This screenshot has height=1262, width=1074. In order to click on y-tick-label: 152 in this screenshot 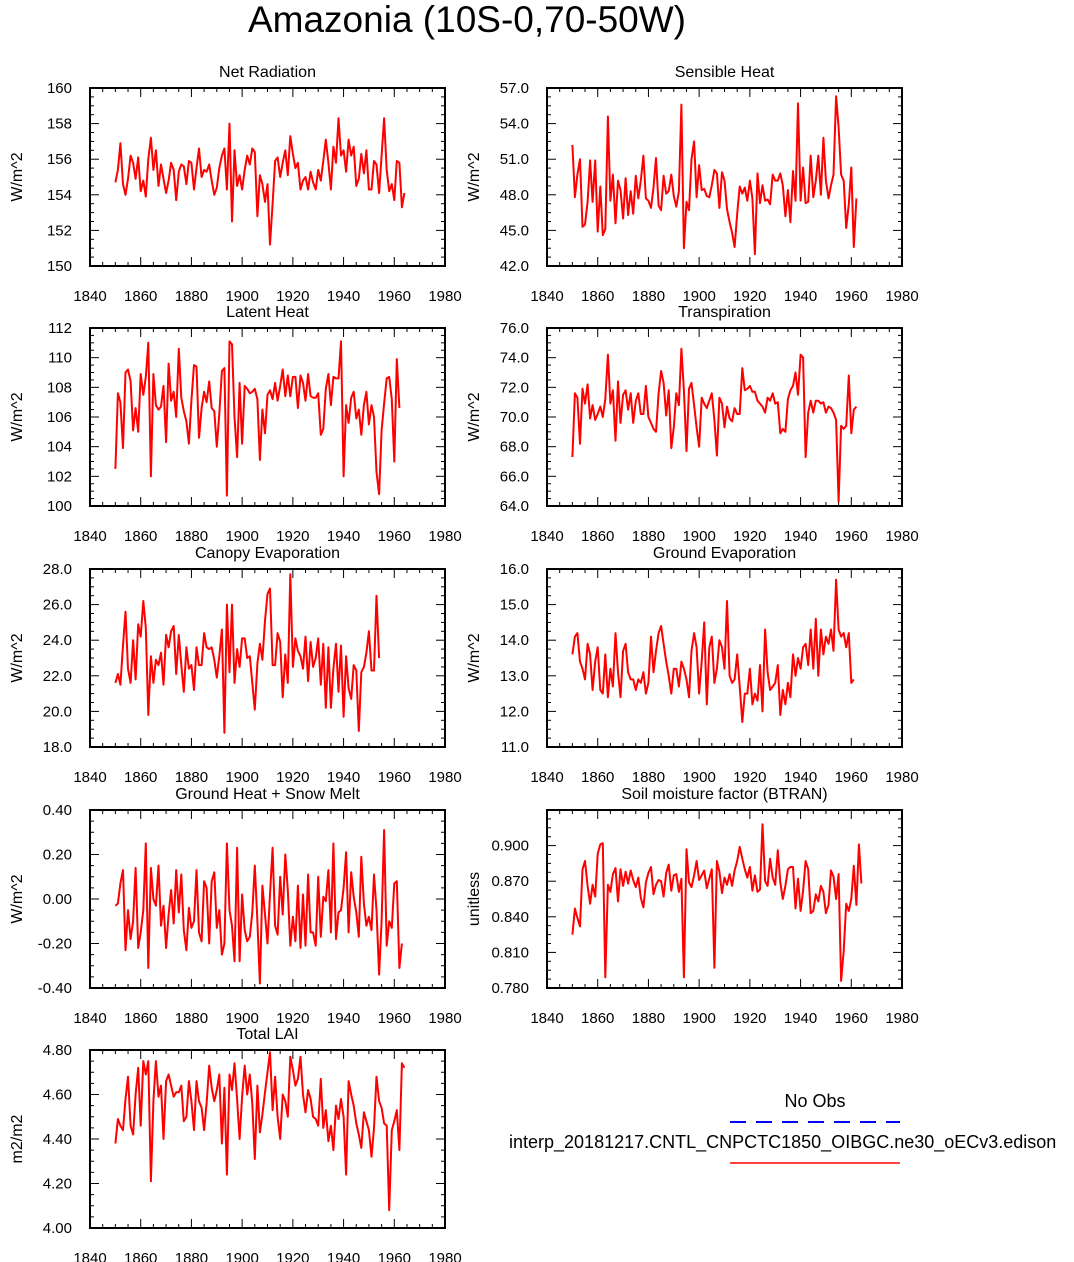, I will do `click(59, 230)`.